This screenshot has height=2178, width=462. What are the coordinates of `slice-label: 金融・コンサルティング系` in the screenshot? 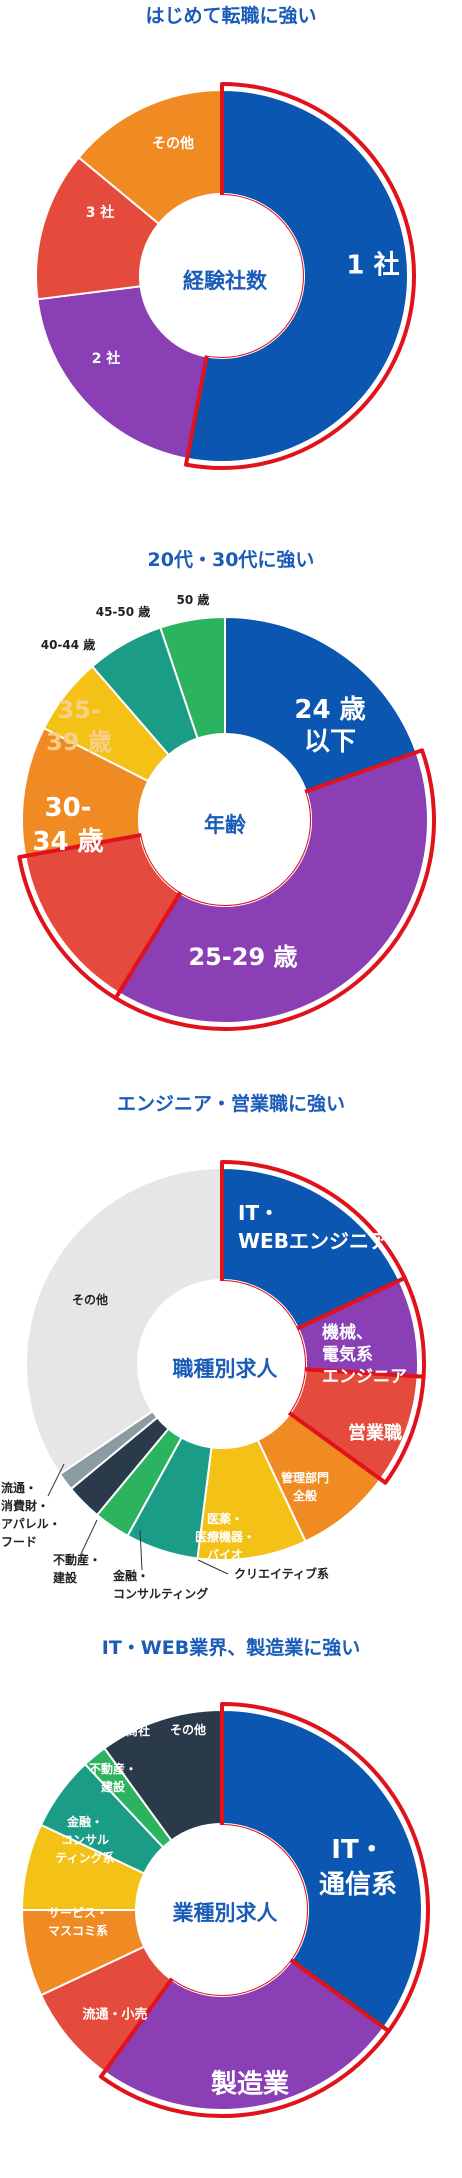 It's located at (84, 1839).